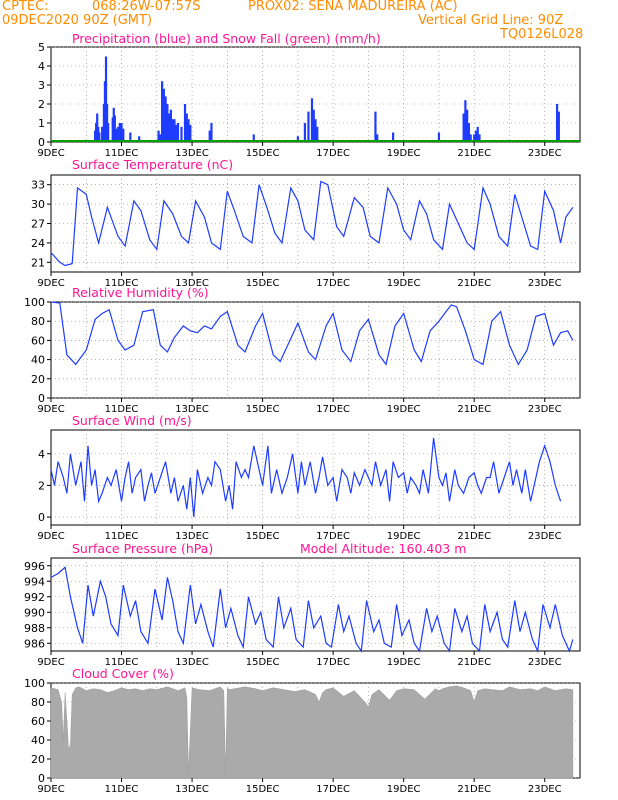 The height and width of the screenshot is (800, 618). Describe the element at coordinates (41, 104) in the screenshot. I see `y-tick-label: 2` at that location.